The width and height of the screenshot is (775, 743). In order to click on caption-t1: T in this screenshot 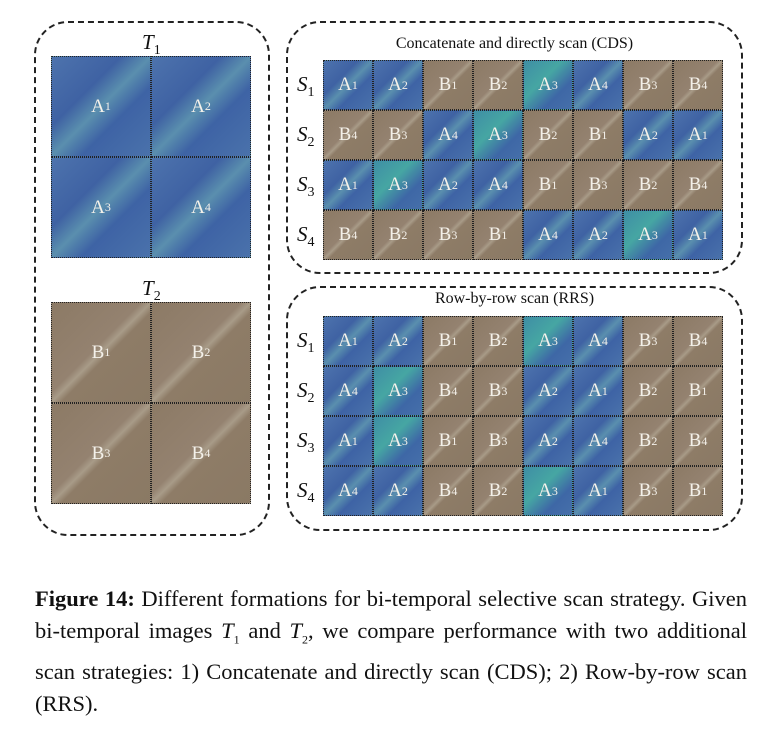, I will do `click(227, 630)`.